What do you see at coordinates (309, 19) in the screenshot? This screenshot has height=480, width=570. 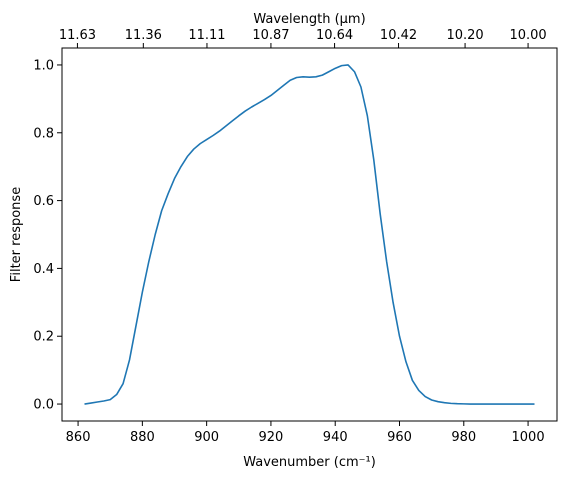 I see `top-axis-label: Wavelength (μm)` at bounding box center [309, 19].